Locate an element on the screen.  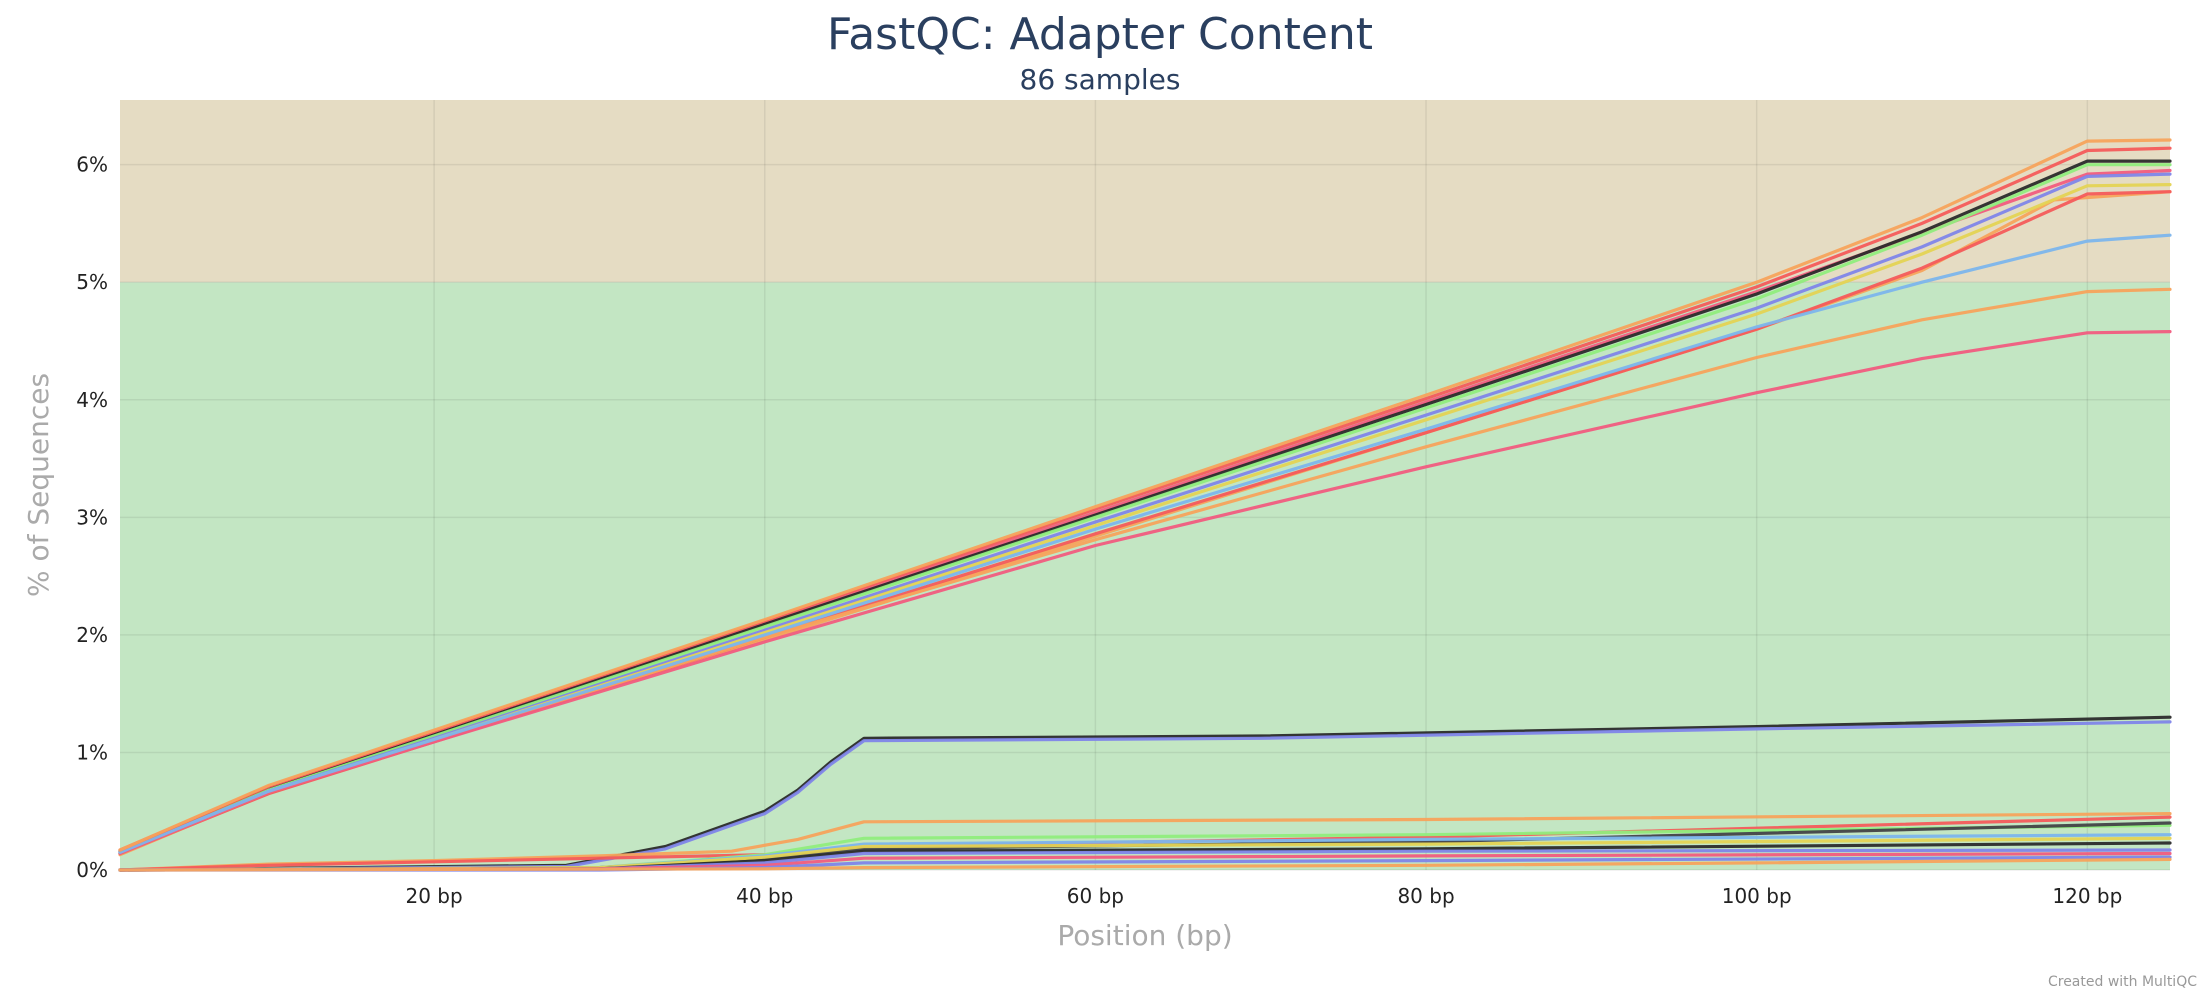
x-tick-label: 40 bp is located at coordinates (764, 896).